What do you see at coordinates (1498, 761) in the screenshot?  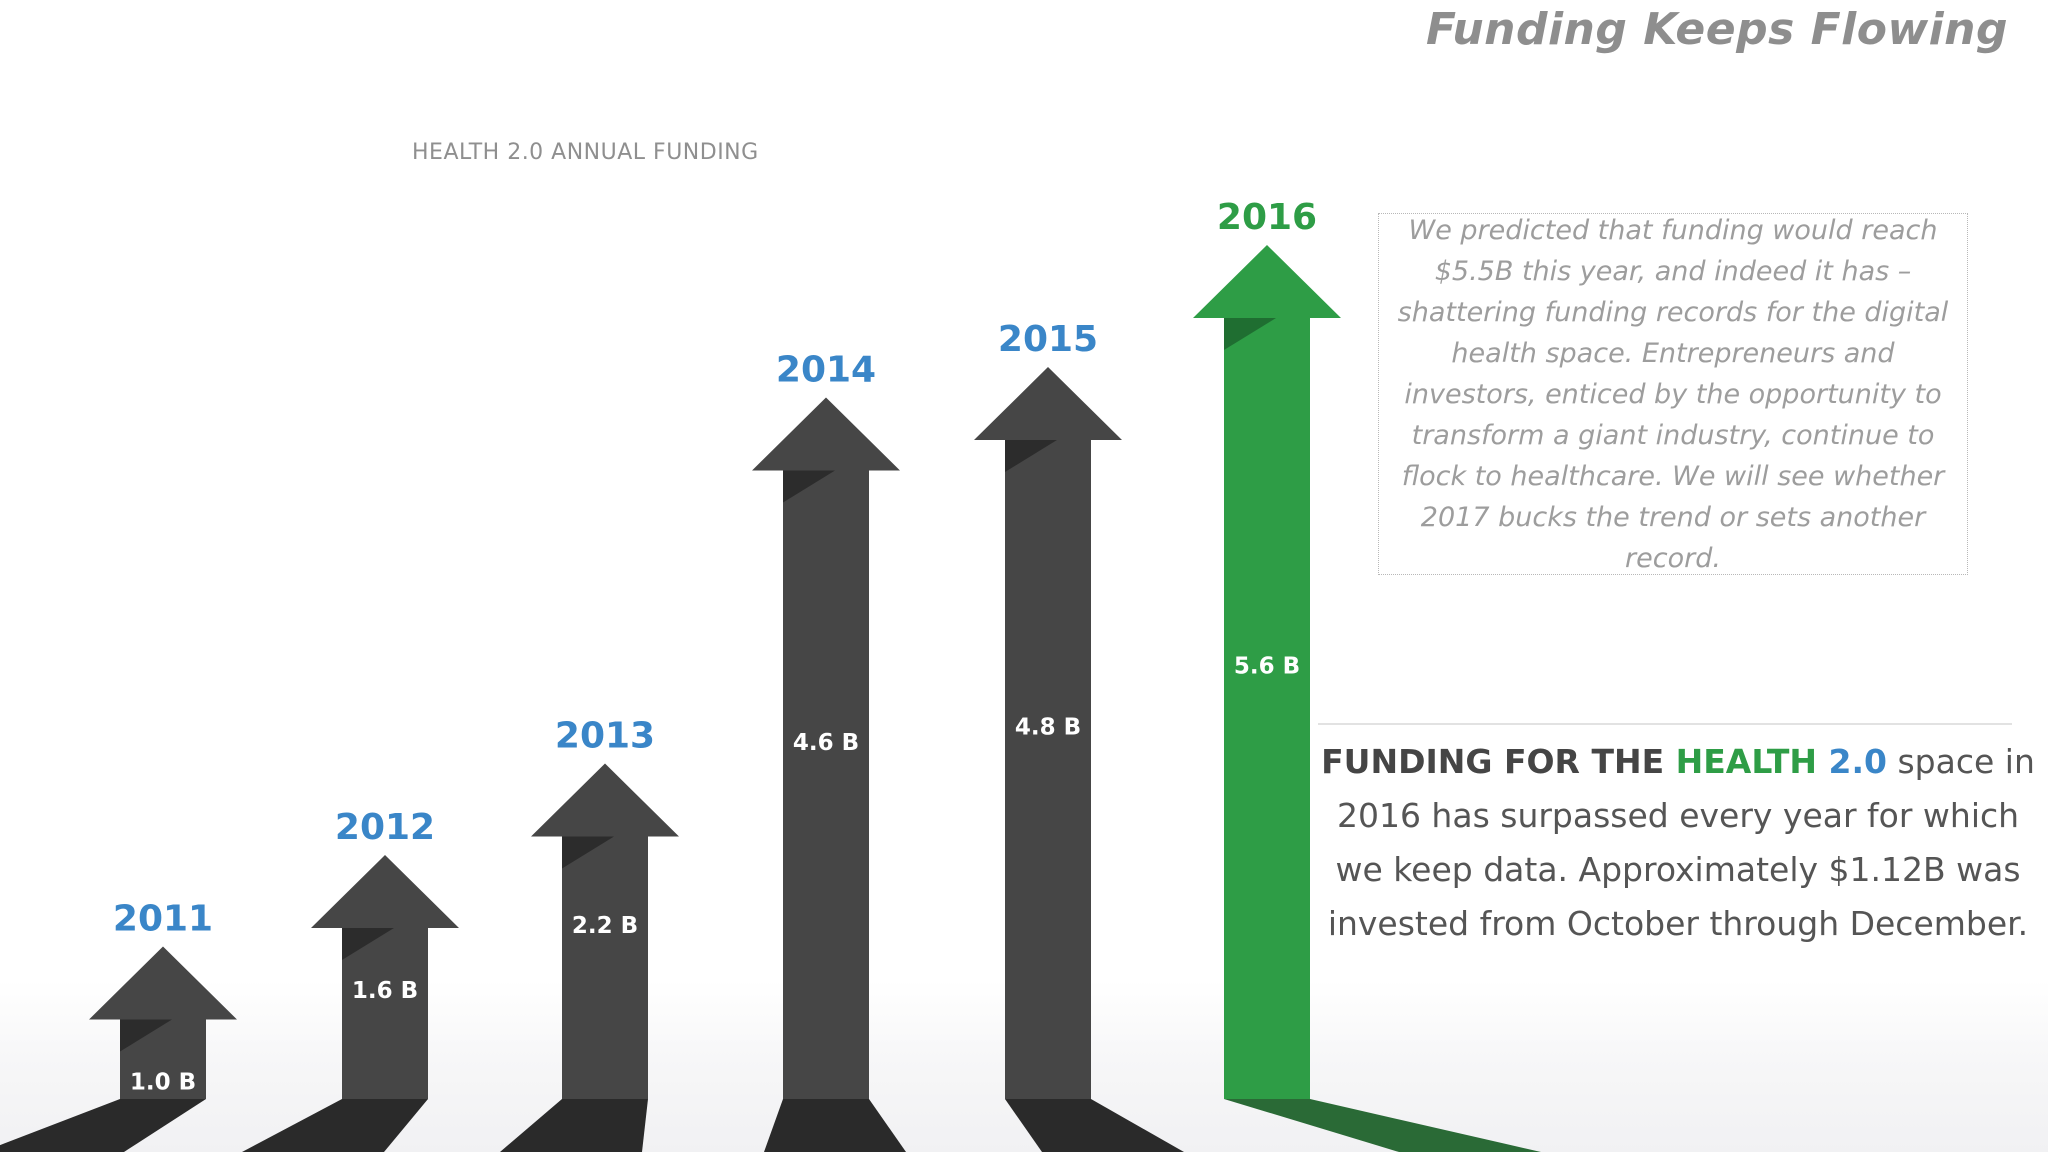 I see `summary-lead: FUNDING FOR THE` at bounding box center [1498, 761].